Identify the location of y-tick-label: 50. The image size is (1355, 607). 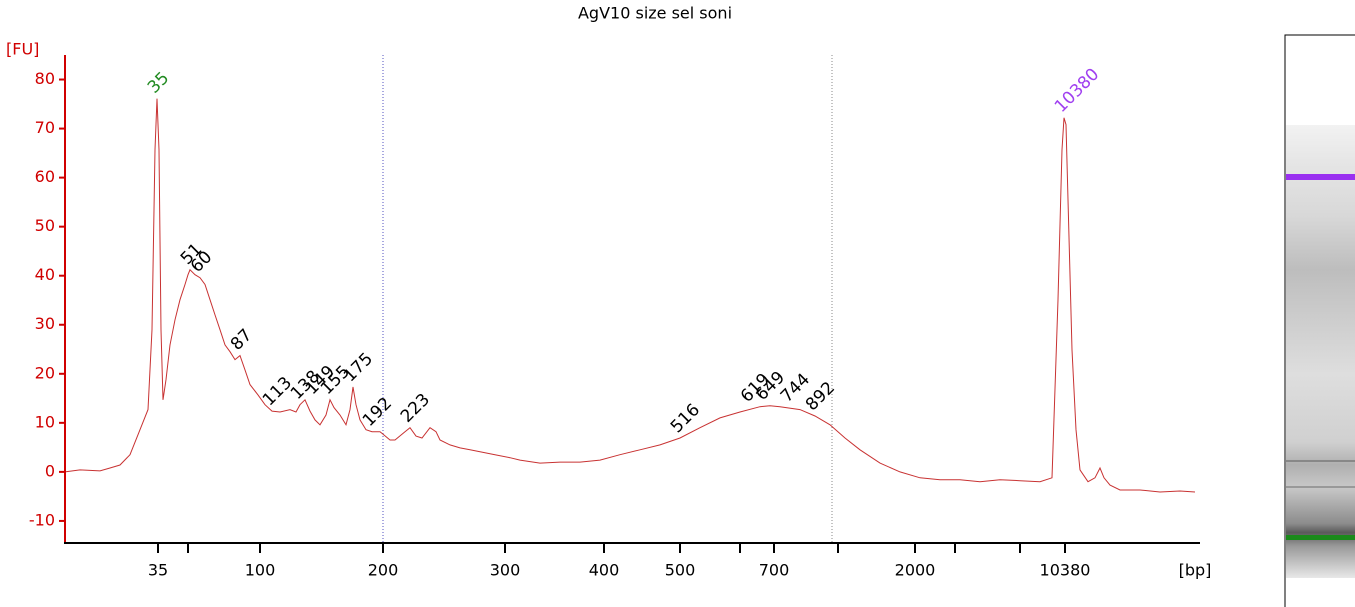
(45, 225).